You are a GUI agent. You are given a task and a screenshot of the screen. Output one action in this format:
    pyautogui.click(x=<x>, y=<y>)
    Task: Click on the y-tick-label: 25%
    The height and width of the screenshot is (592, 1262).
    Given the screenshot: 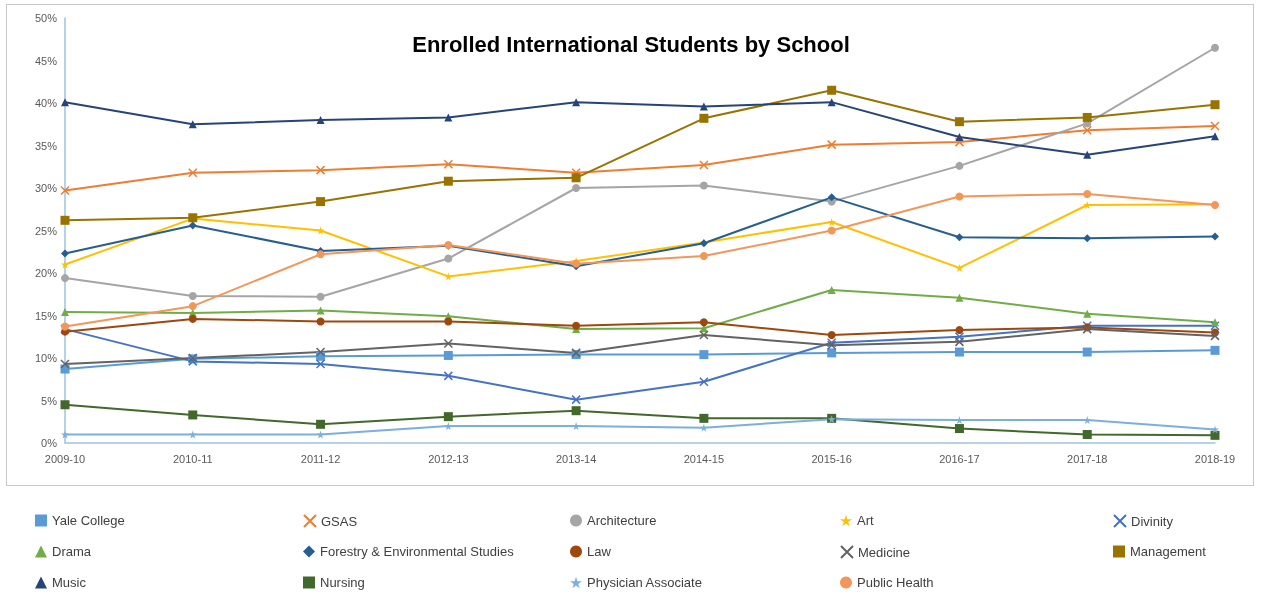 What is the action you would take?
    pyautogui.click(x=46, y=230)
    